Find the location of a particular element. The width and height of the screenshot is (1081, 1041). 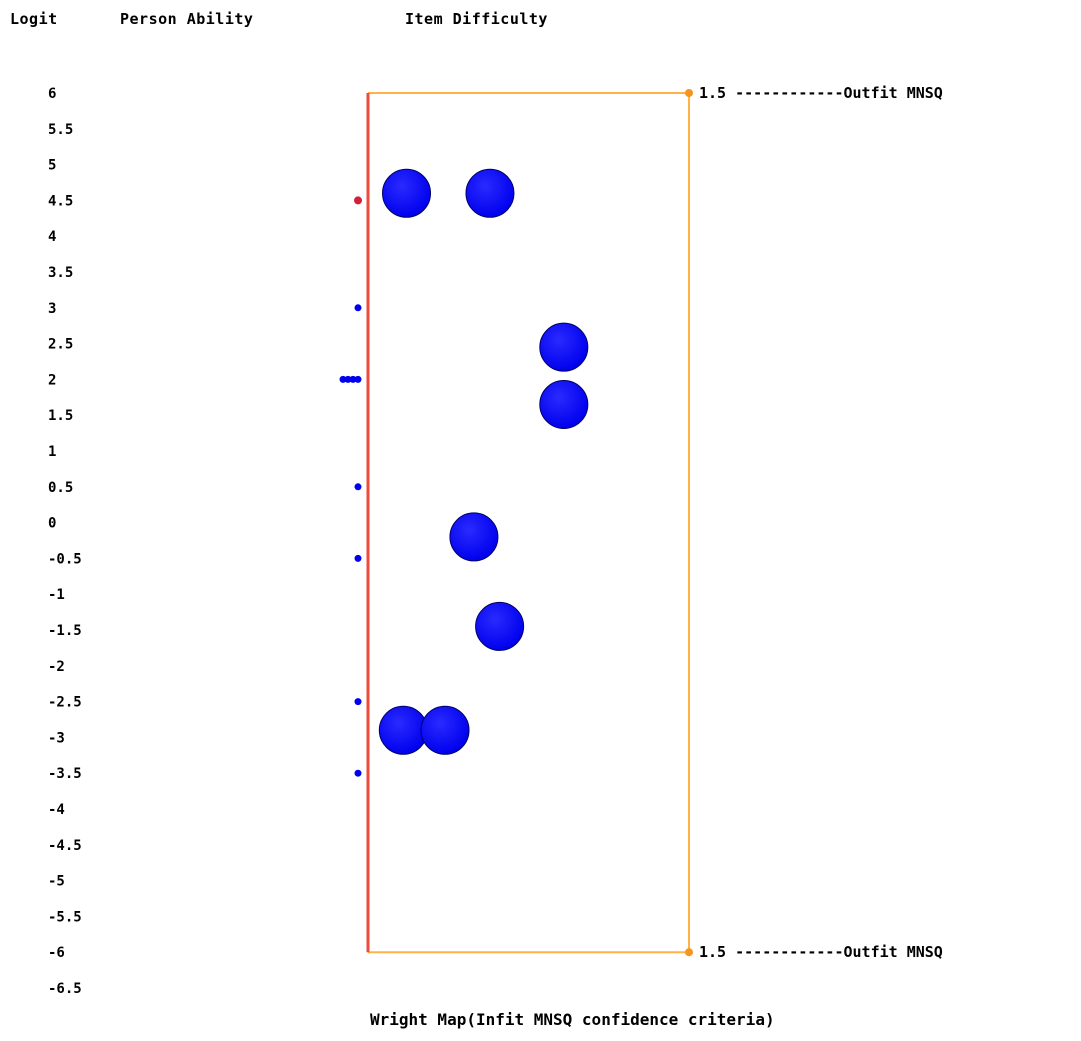

y-tick-label: -1 is located at coordinates (56, 595).